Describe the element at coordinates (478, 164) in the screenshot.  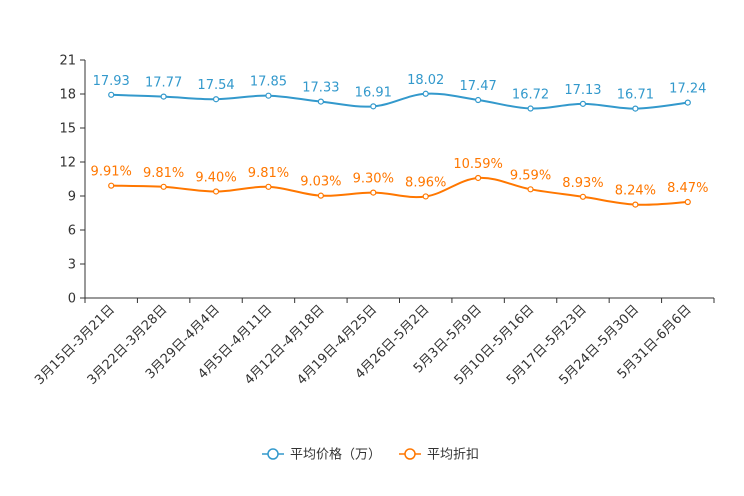
I see `data-label: 10.59%` at that location.